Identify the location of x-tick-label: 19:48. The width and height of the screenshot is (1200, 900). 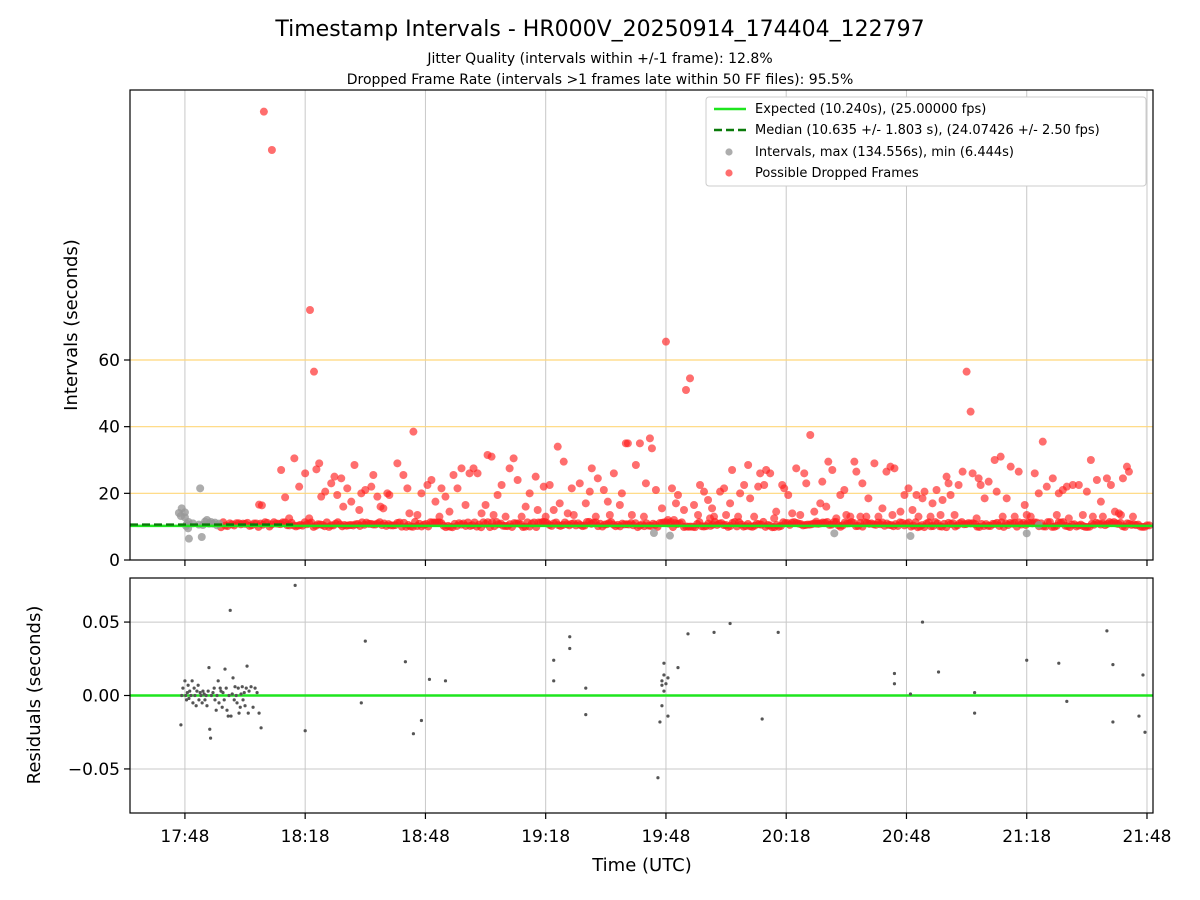
(665, 837).